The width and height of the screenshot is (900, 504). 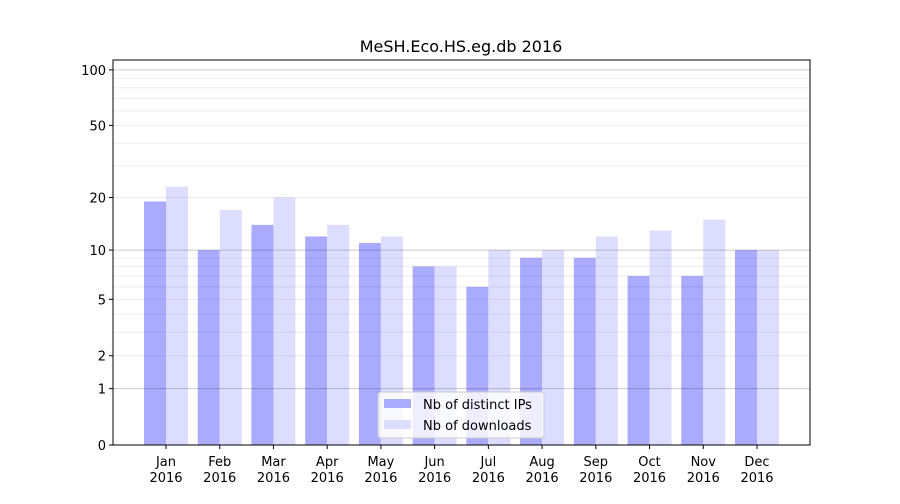 What do you see at coordinates (165, 462) in the screenshot?
I see `x-tick-label: Jan` at bounding box center [165, 462].